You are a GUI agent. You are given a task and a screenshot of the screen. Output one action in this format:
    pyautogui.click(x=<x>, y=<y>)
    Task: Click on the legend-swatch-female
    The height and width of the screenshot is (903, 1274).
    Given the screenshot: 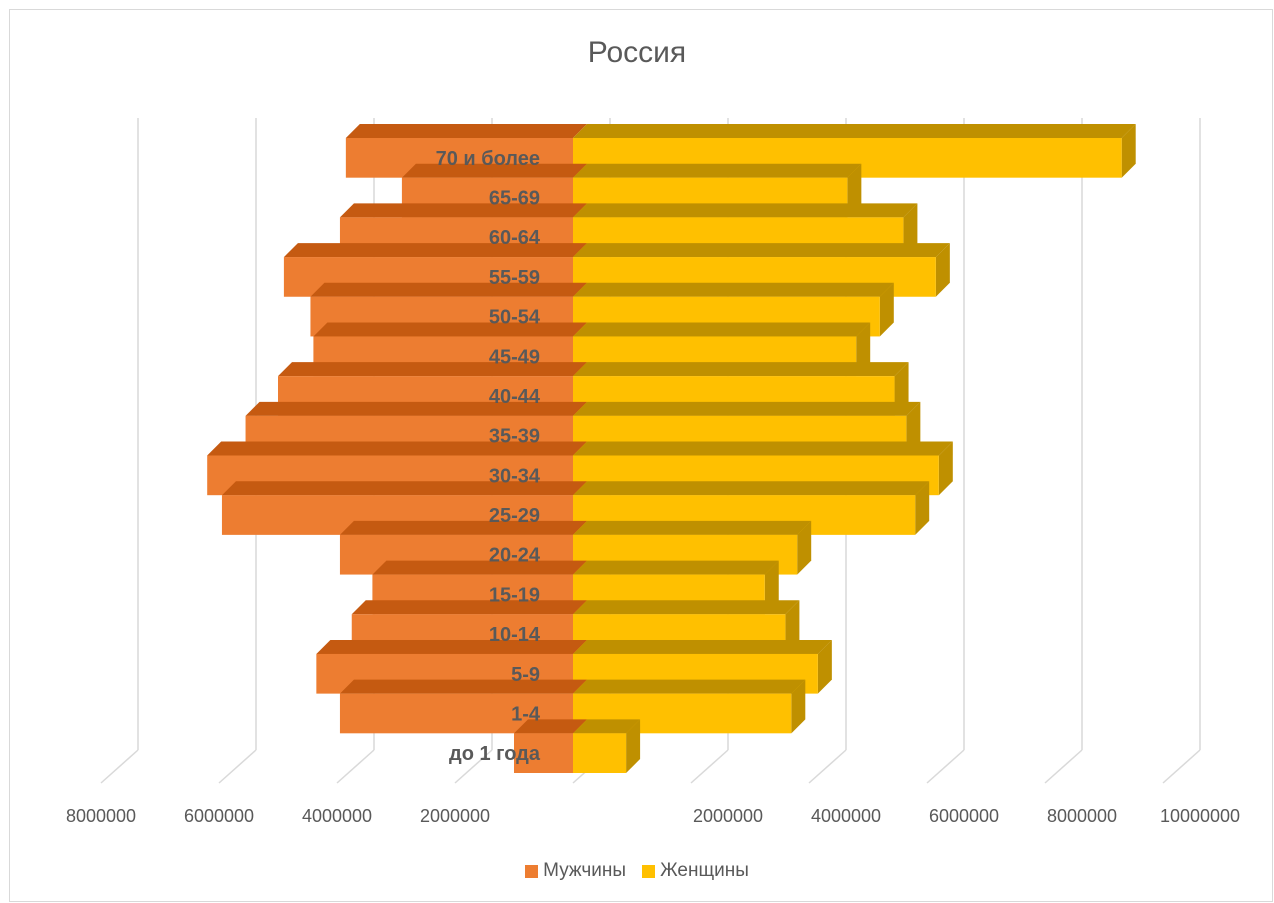 What is the action you would take?
    pyautogui.click(x=649, y=871)
    